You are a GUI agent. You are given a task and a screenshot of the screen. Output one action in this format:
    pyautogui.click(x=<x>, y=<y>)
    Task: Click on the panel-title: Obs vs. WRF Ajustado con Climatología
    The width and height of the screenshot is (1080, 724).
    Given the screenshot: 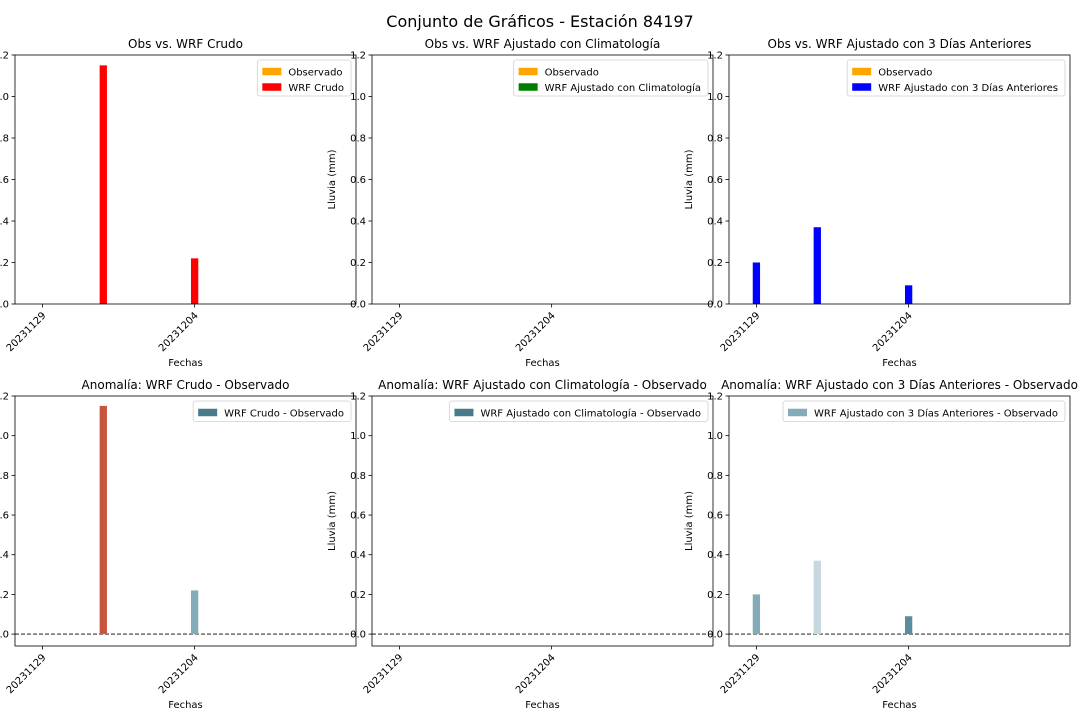 What is the action you would take?
    pyautogui.click(x=543, y=44)
    